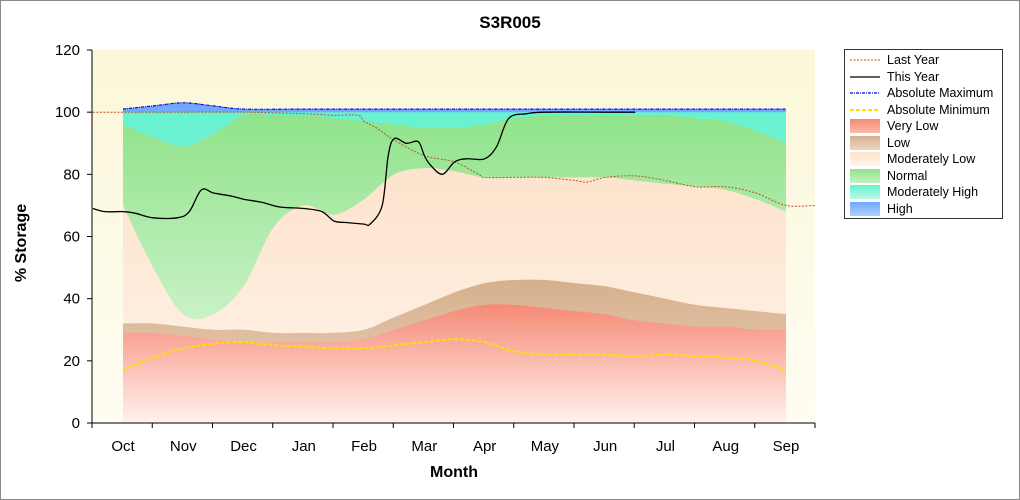  Describe the element at coordinates (364, 169) in the screenshot. I see `line-this-year` at that location.